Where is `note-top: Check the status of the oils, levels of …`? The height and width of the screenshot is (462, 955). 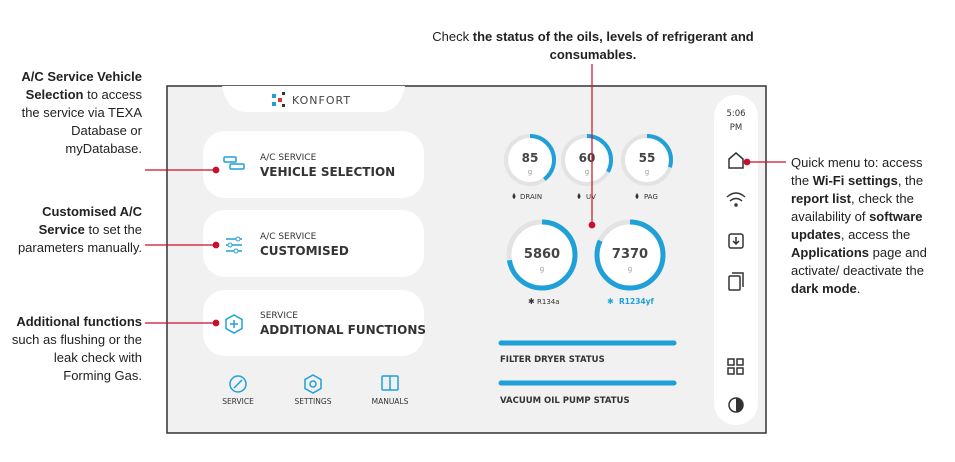 note-top: Check the status of the oils, levels of … is located at coordinates (593, 46).